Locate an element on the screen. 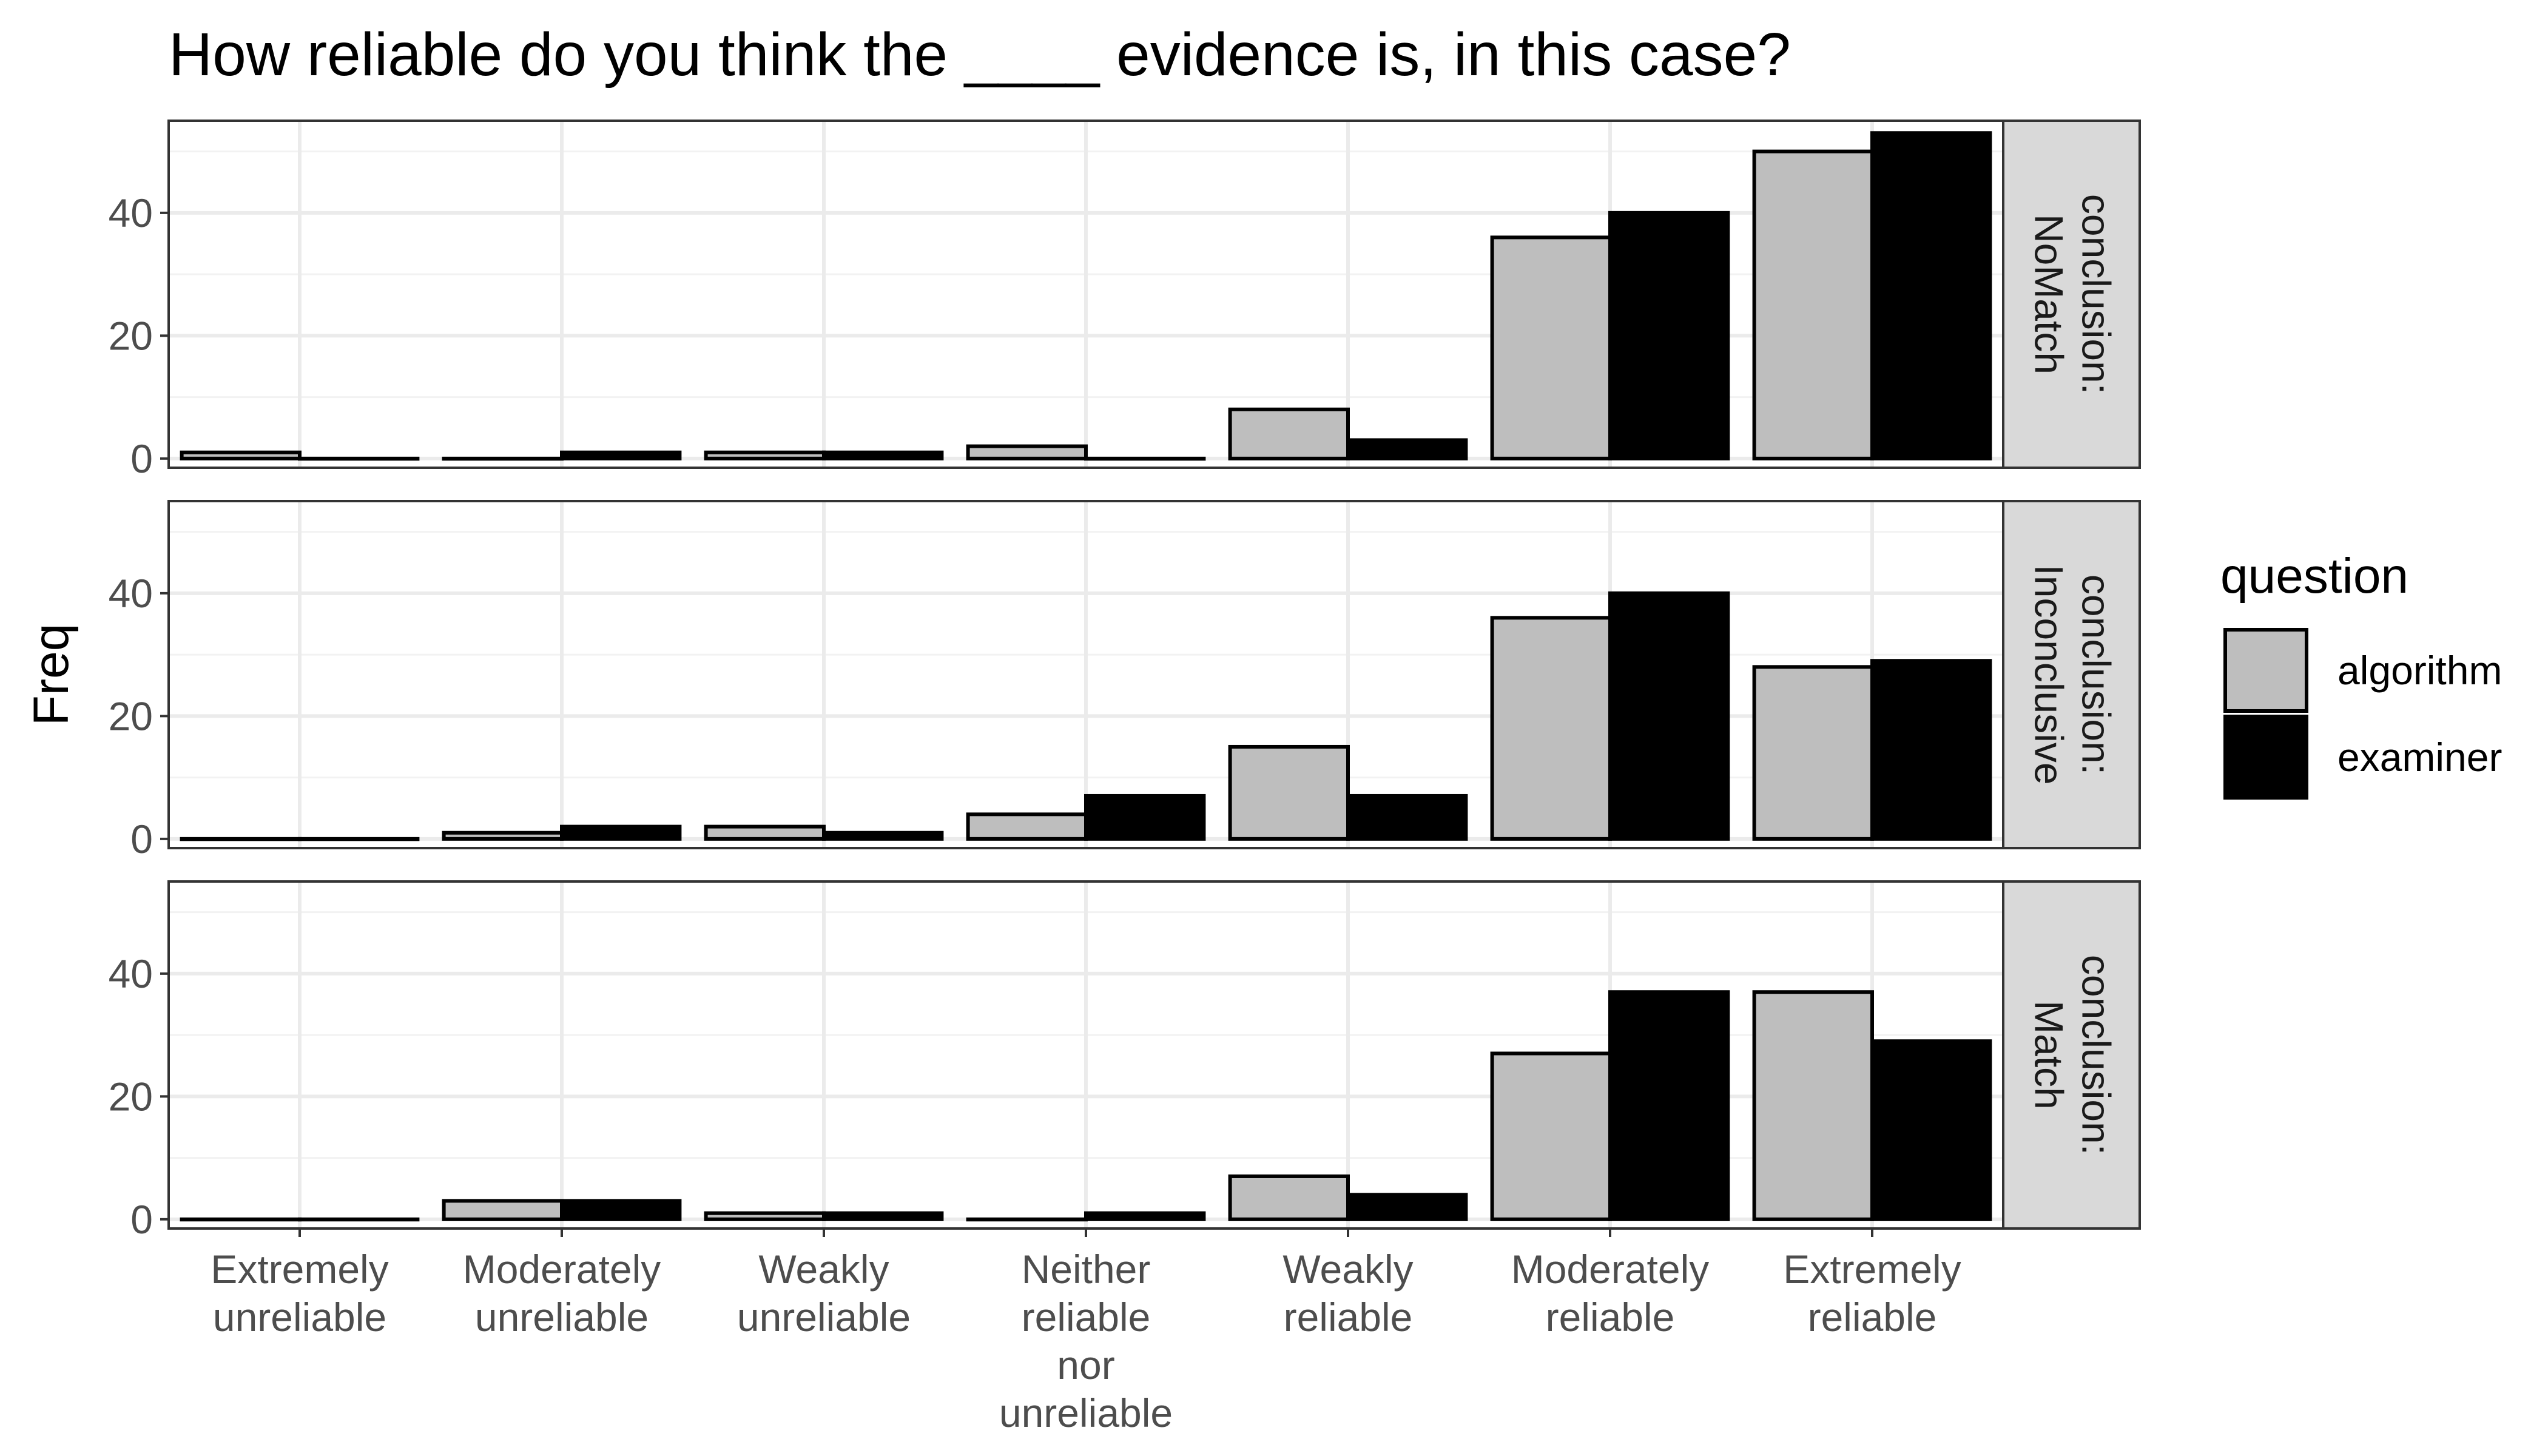 The height and width of the screenshot is (1456, 2548). bar-examiner-panel2-cat6 is located at coordinates (1669, 716).